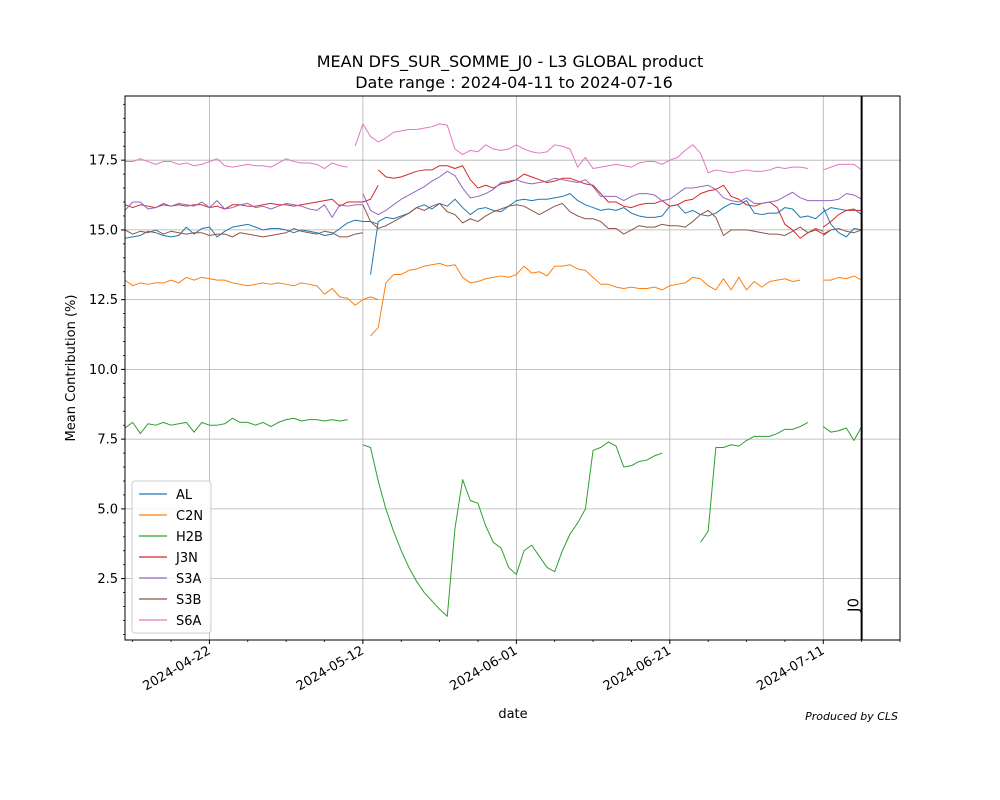 This screenshot has height=800, width=1000. I want to click on legend: AL C2N H2B J3N S3A S3B S6A, so click(171, 557).